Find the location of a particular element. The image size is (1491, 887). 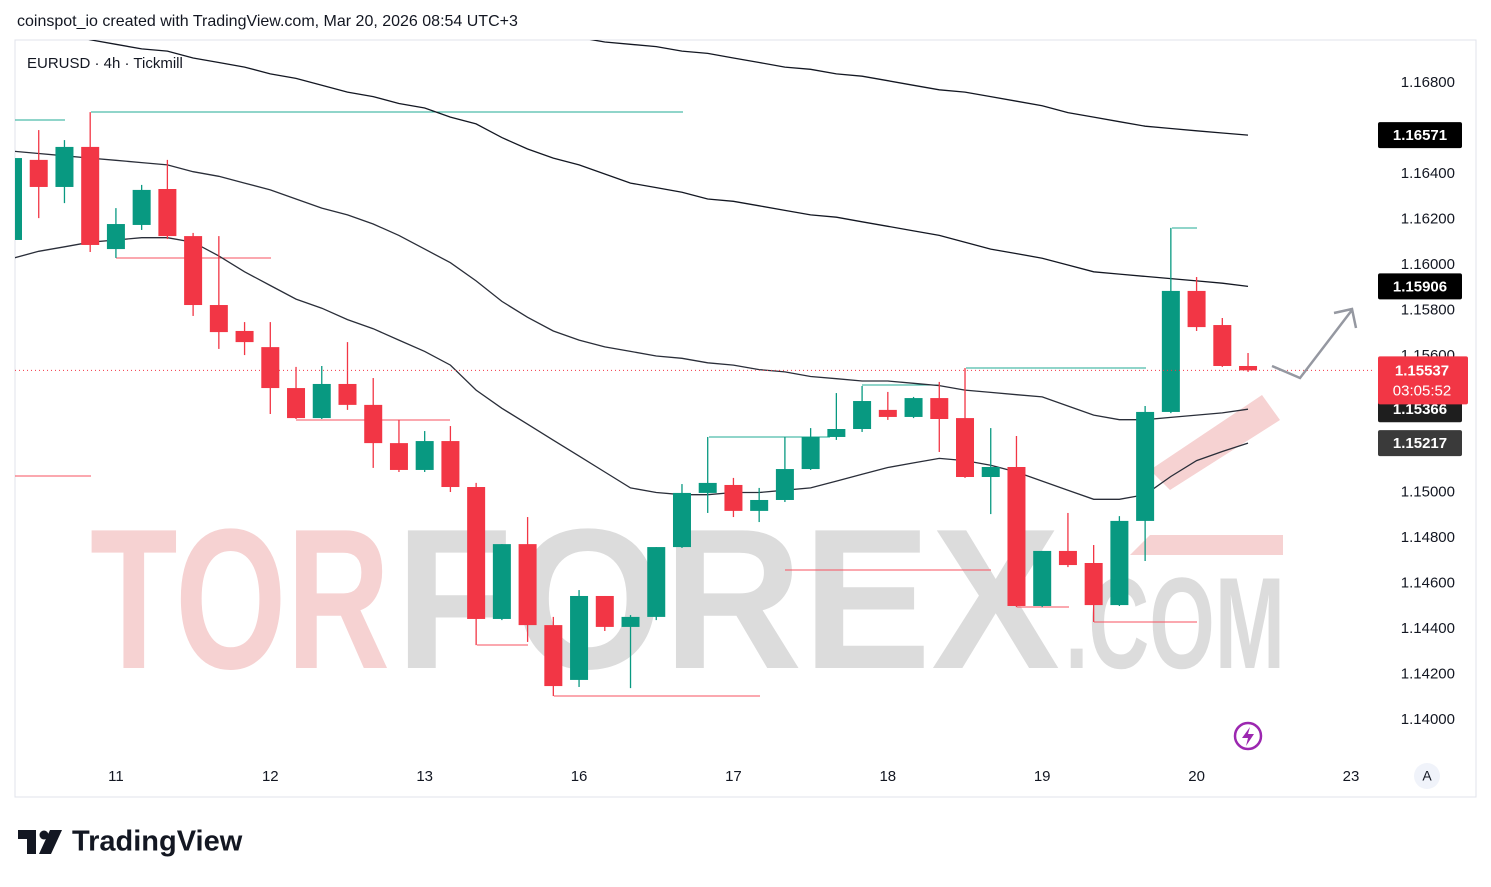

x-tick-label: 23 is located at coordinates (1351, 776).